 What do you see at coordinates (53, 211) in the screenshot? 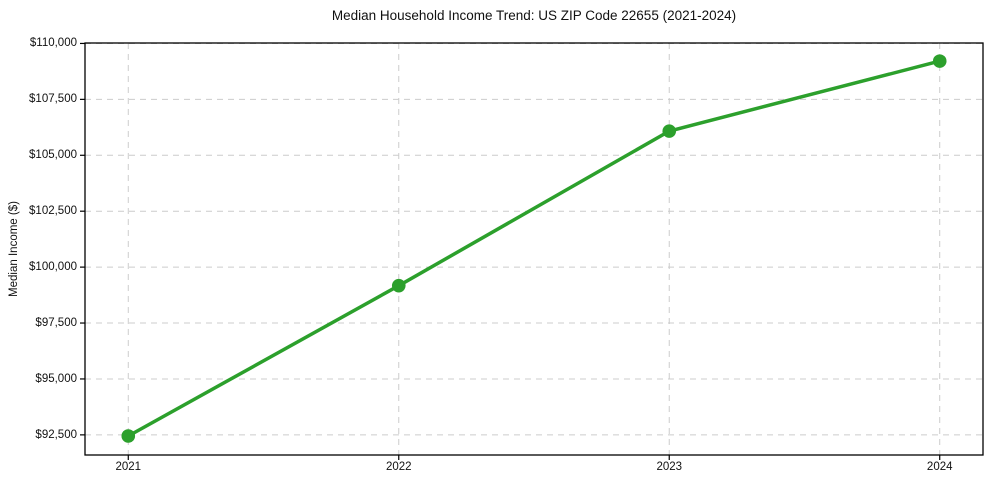
I see `y-tick-label: $102,500` at bounding box center [53, 211].